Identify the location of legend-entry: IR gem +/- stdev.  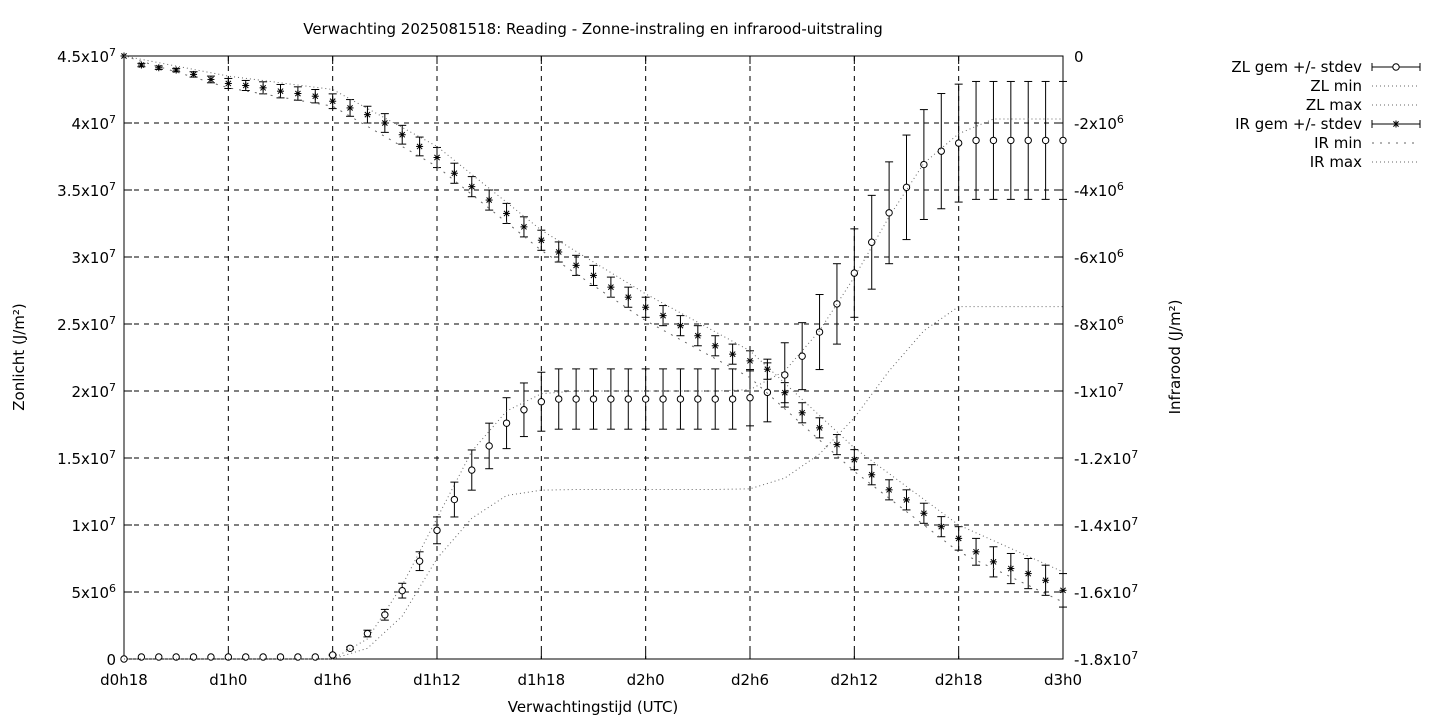
(1328, 124).